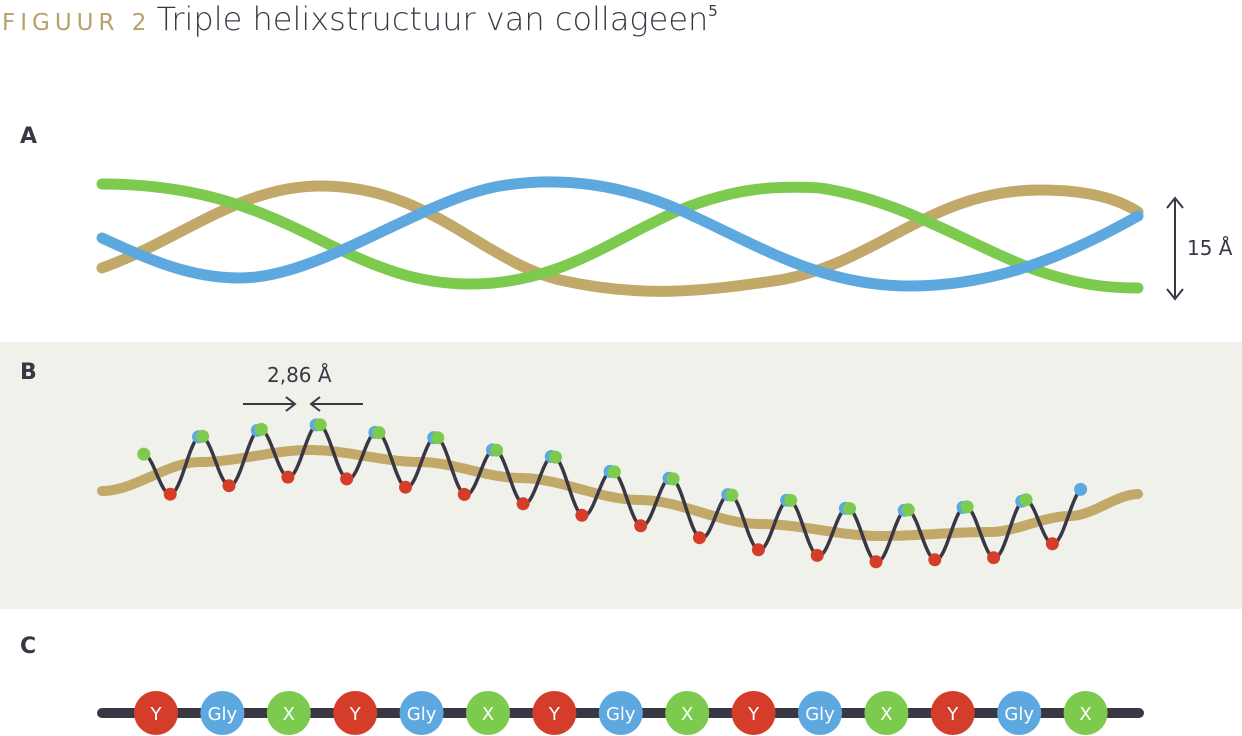  Describe the element at coordinates (432, 19) in the screenshot. I see `figure-title: Triple helixstructuur van collageen` at that location.